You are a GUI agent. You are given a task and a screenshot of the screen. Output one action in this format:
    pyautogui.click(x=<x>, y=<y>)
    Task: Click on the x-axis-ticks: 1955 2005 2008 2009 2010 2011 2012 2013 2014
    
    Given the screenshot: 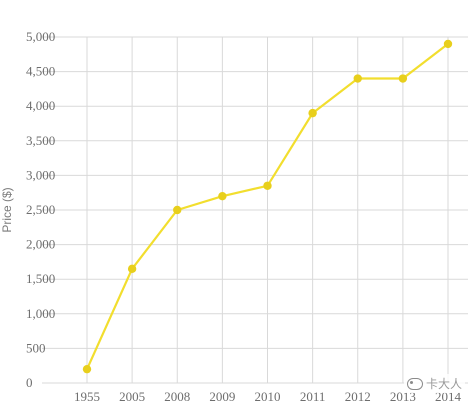 What is the action you would take?
    pyautogui.click(x=268, y=396)
    